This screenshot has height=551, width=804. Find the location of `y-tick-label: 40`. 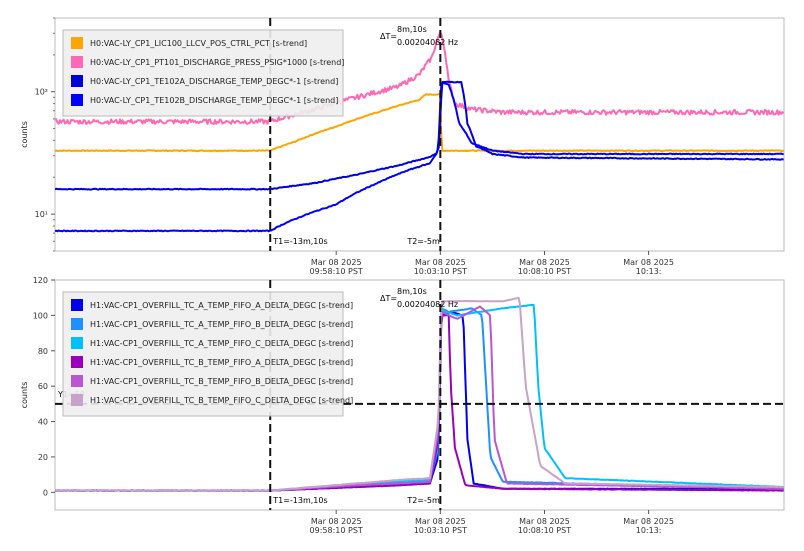

y-tick-label: 40 is located at coordinates (43, 422).